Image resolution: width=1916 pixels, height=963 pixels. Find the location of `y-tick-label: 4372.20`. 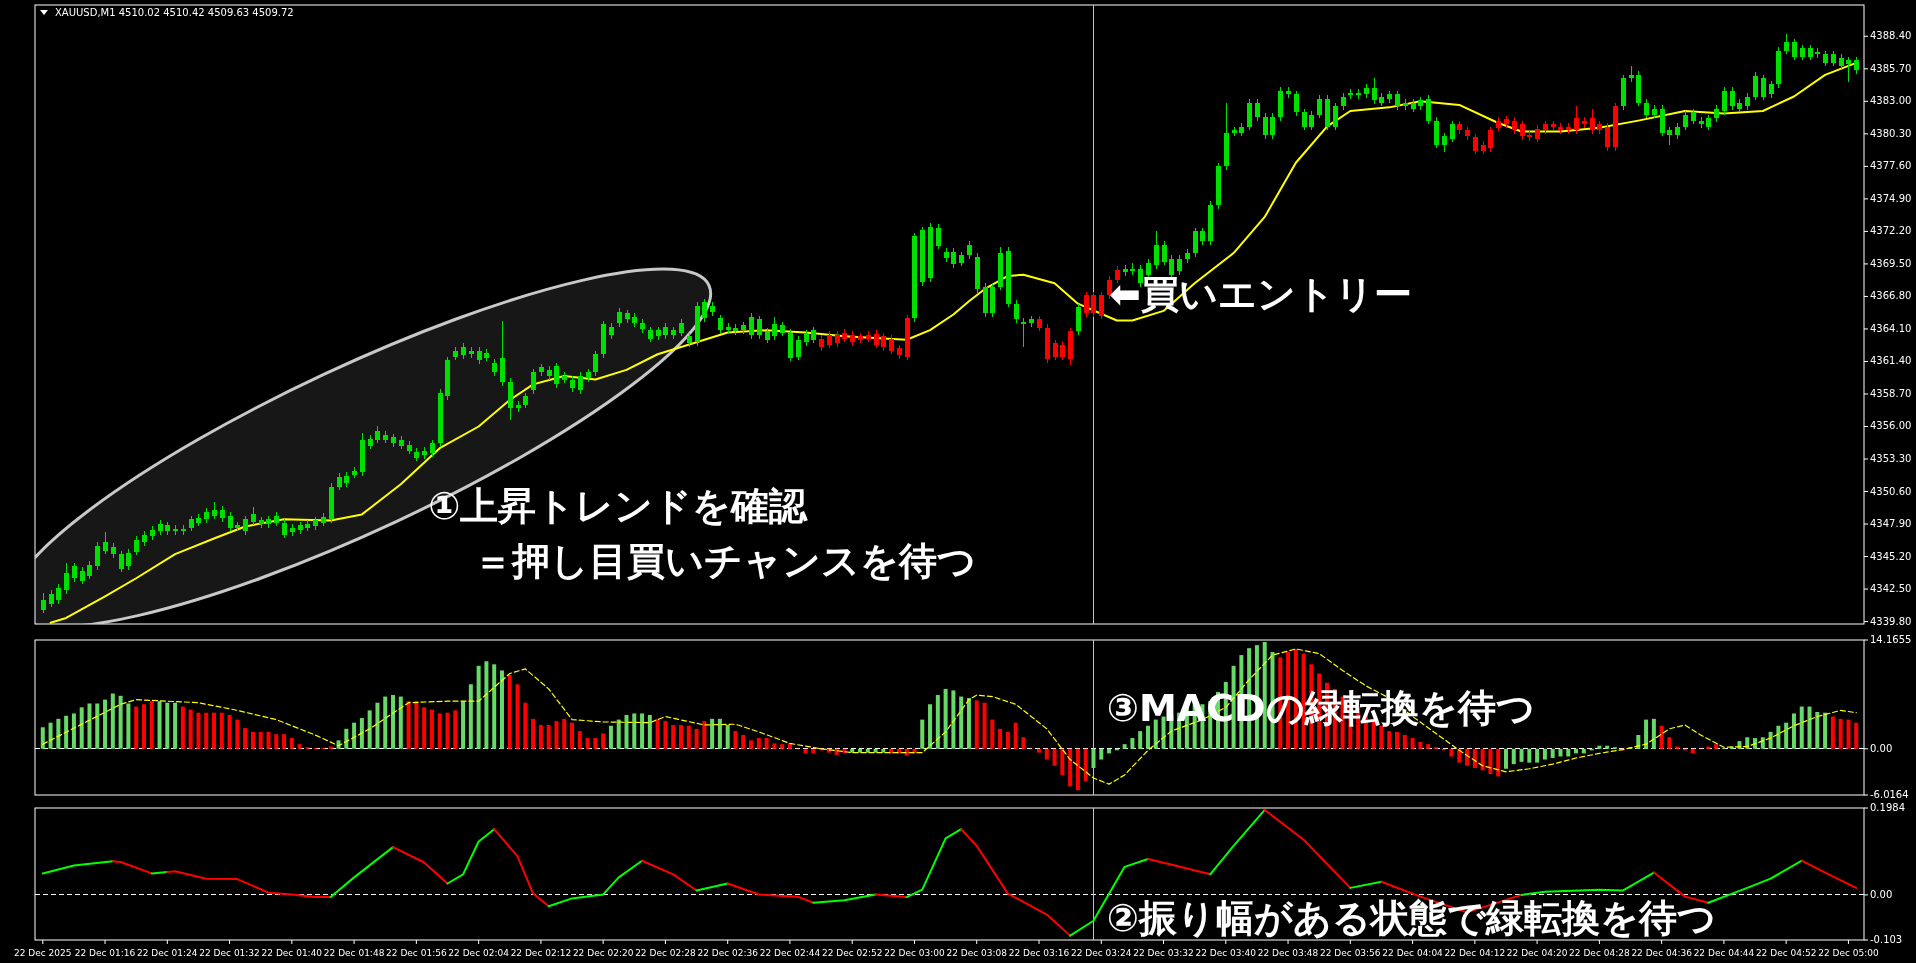

y-tick-label: 4372.20 is located at coordinates (1891, 231).